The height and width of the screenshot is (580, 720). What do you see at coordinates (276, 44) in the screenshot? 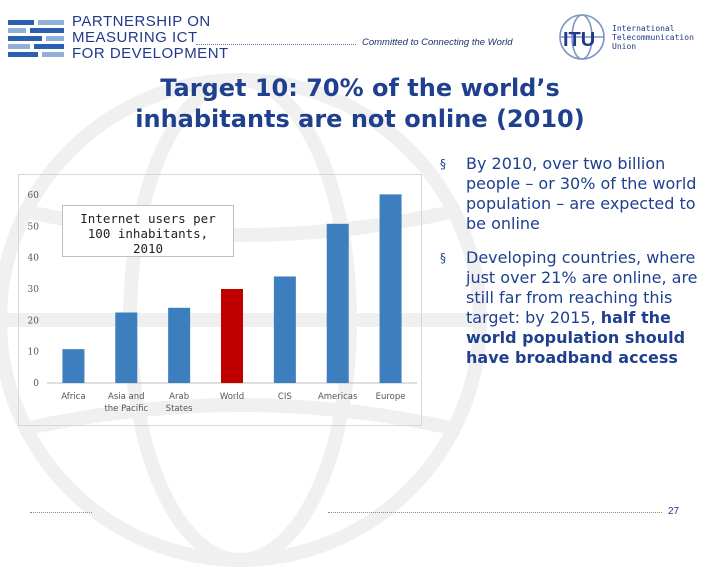
I see `header-dotted-rule` at bounding box center [276, 44].